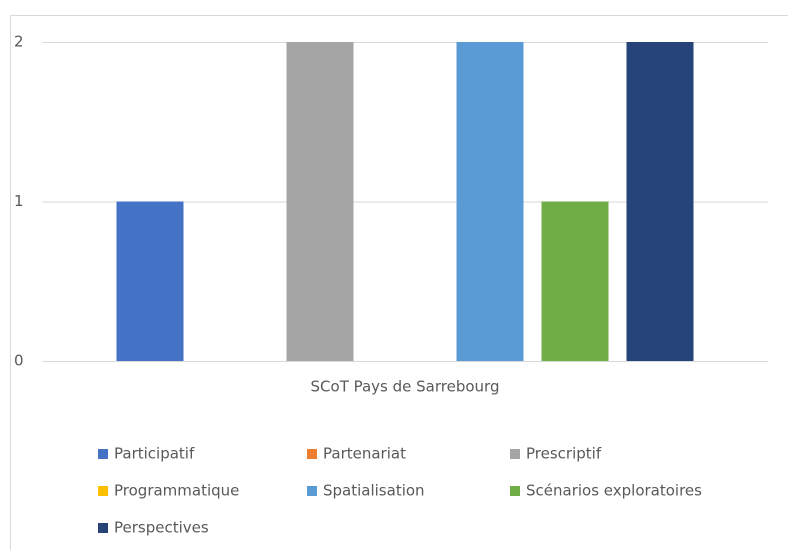 Image resolution: width=788 pixels, height=550 pixels. What do you see at coordinates (564, 454) in the screenshot?
I see `legend-label: Prescriptif` at bounding box center [564, 454].